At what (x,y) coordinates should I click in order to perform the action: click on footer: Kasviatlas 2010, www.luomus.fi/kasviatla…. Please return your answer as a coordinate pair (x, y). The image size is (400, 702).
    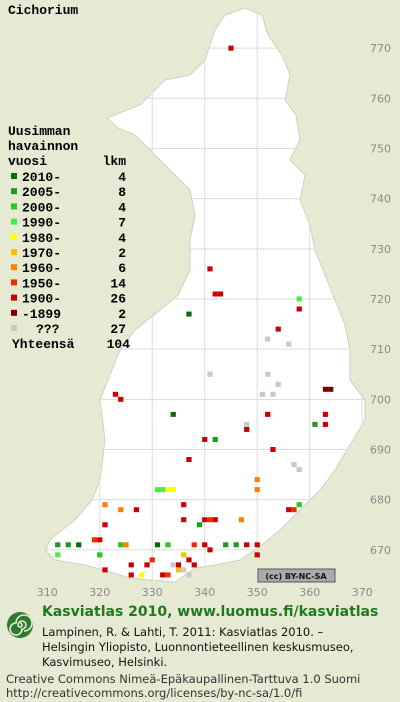
    Looking at the image, I should click on (192, 652).